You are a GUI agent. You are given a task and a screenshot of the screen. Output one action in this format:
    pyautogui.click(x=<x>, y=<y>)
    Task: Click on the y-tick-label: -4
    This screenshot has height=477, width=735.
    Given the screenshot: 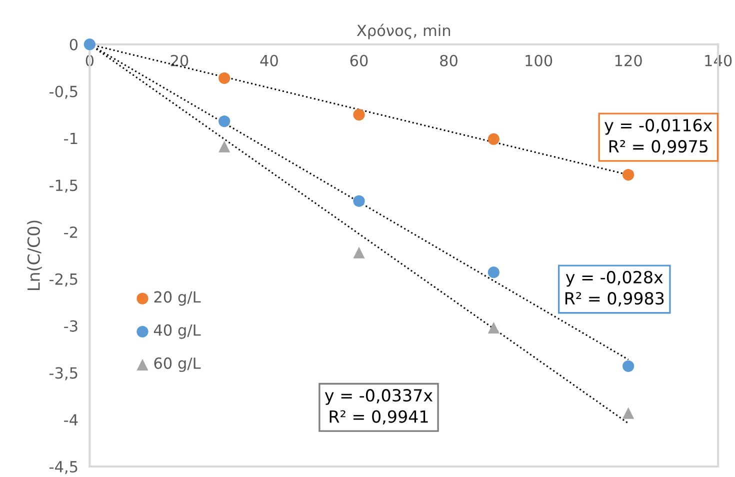 What is the action you would take?
    pyautogui.click(x=71, y=420)
    